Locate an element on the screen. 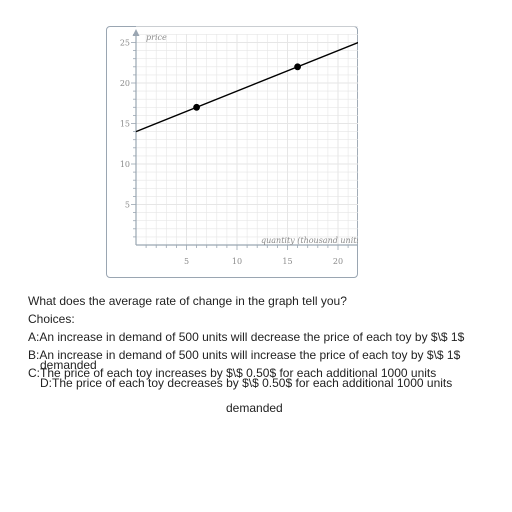  x-tick-label: 10 is located at coordinates (236, 261).